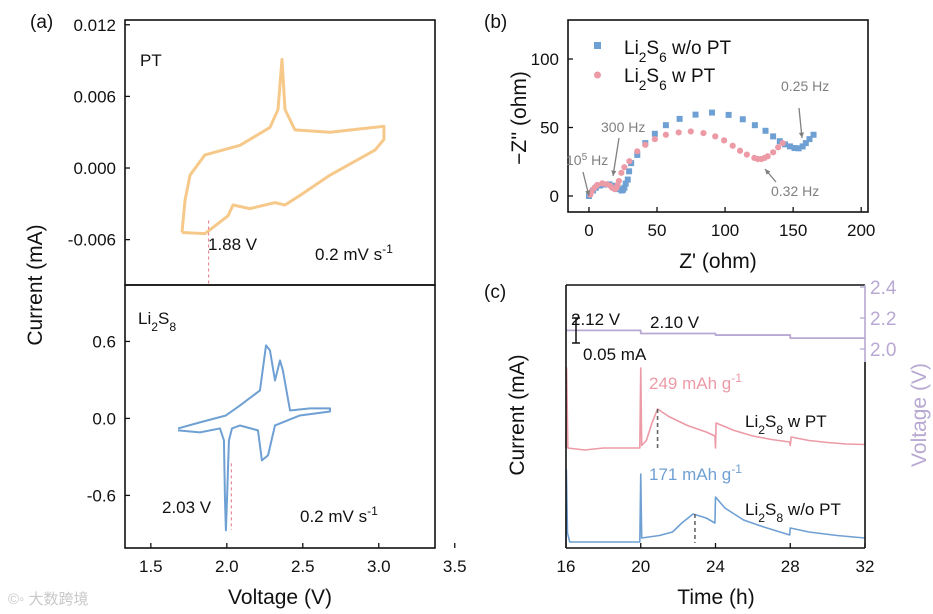  I want to click on arrow-300-hz, so click(616, 157).